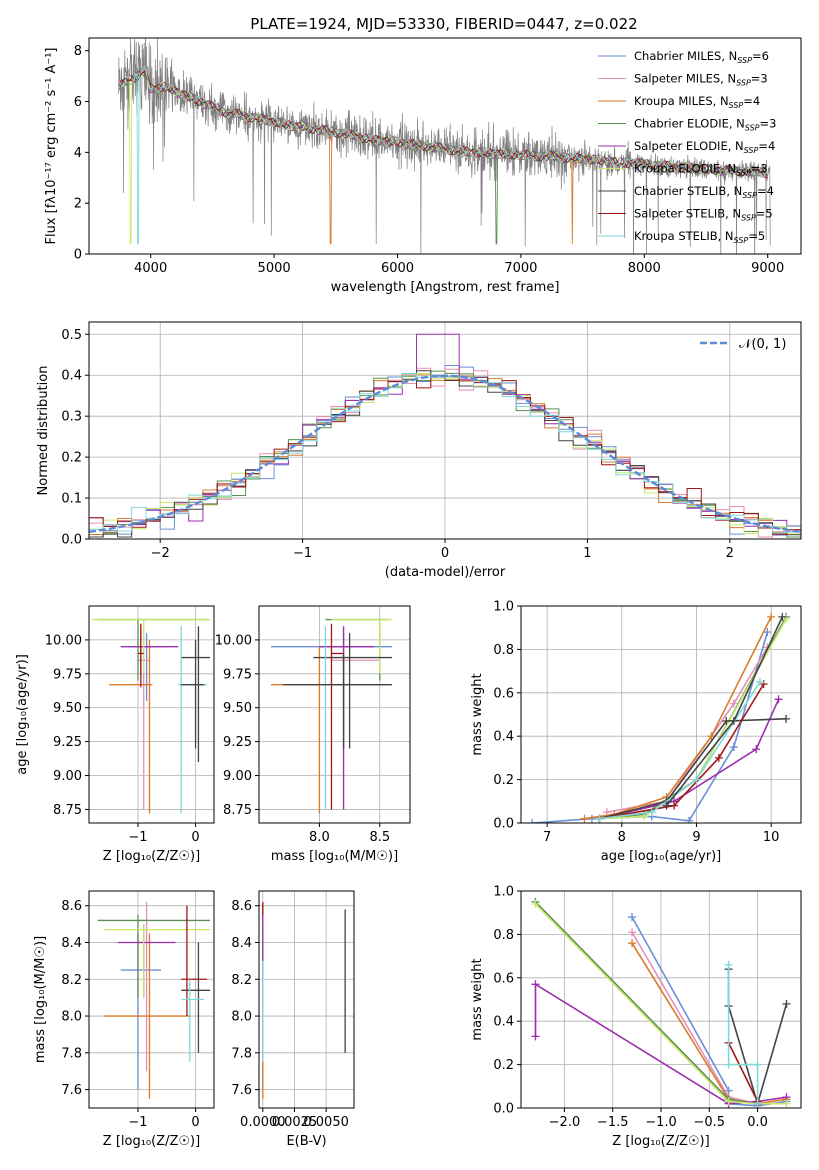 Image resolution: width=819 pixels, height=1170 pixels. I want to click on x-tick-label: 10, so click(771, 837).